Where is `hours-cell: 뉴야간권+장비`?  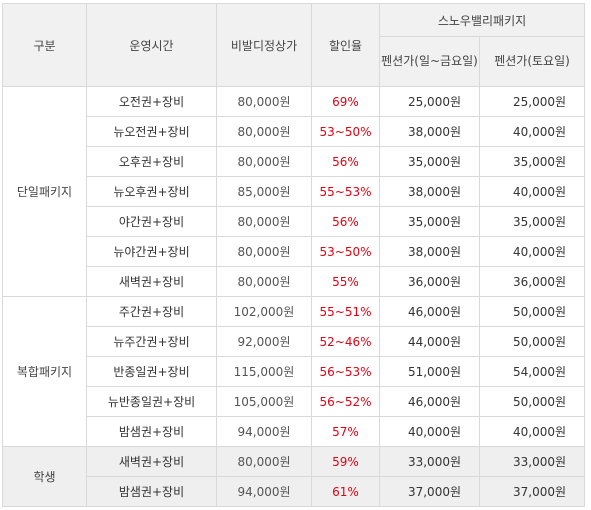
hours-cell: 뉴야간권+장비 is located at coordinates (151, 251).